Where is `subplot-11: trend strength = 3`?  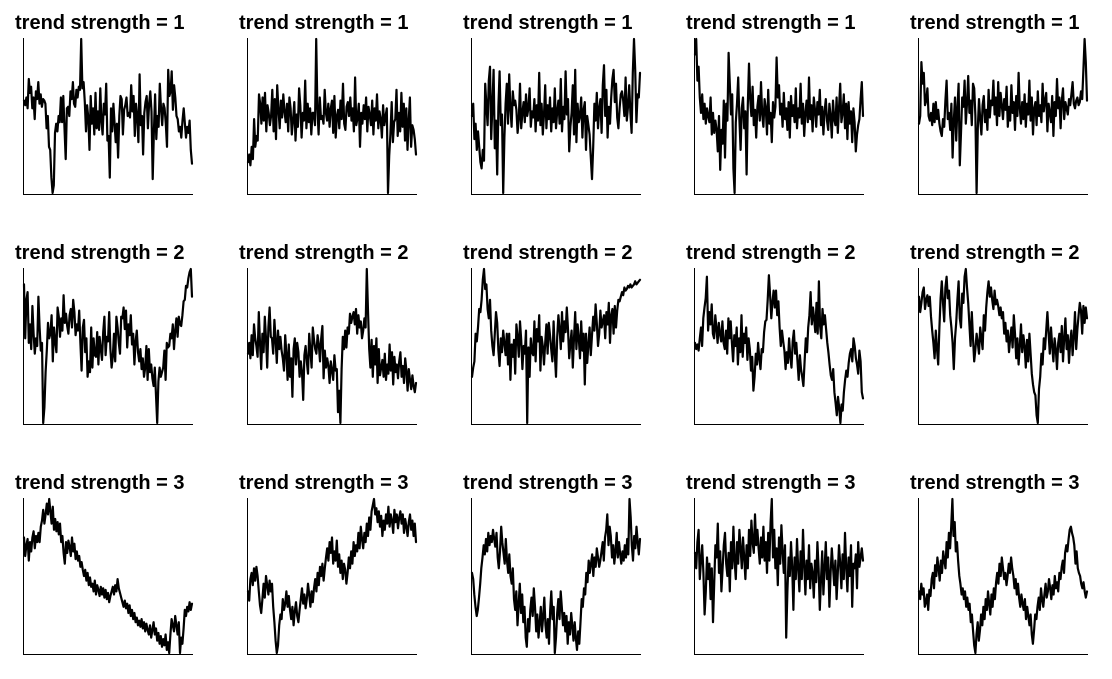 subplot-11: trend strength = 3 is located at coordinates (104, 563).